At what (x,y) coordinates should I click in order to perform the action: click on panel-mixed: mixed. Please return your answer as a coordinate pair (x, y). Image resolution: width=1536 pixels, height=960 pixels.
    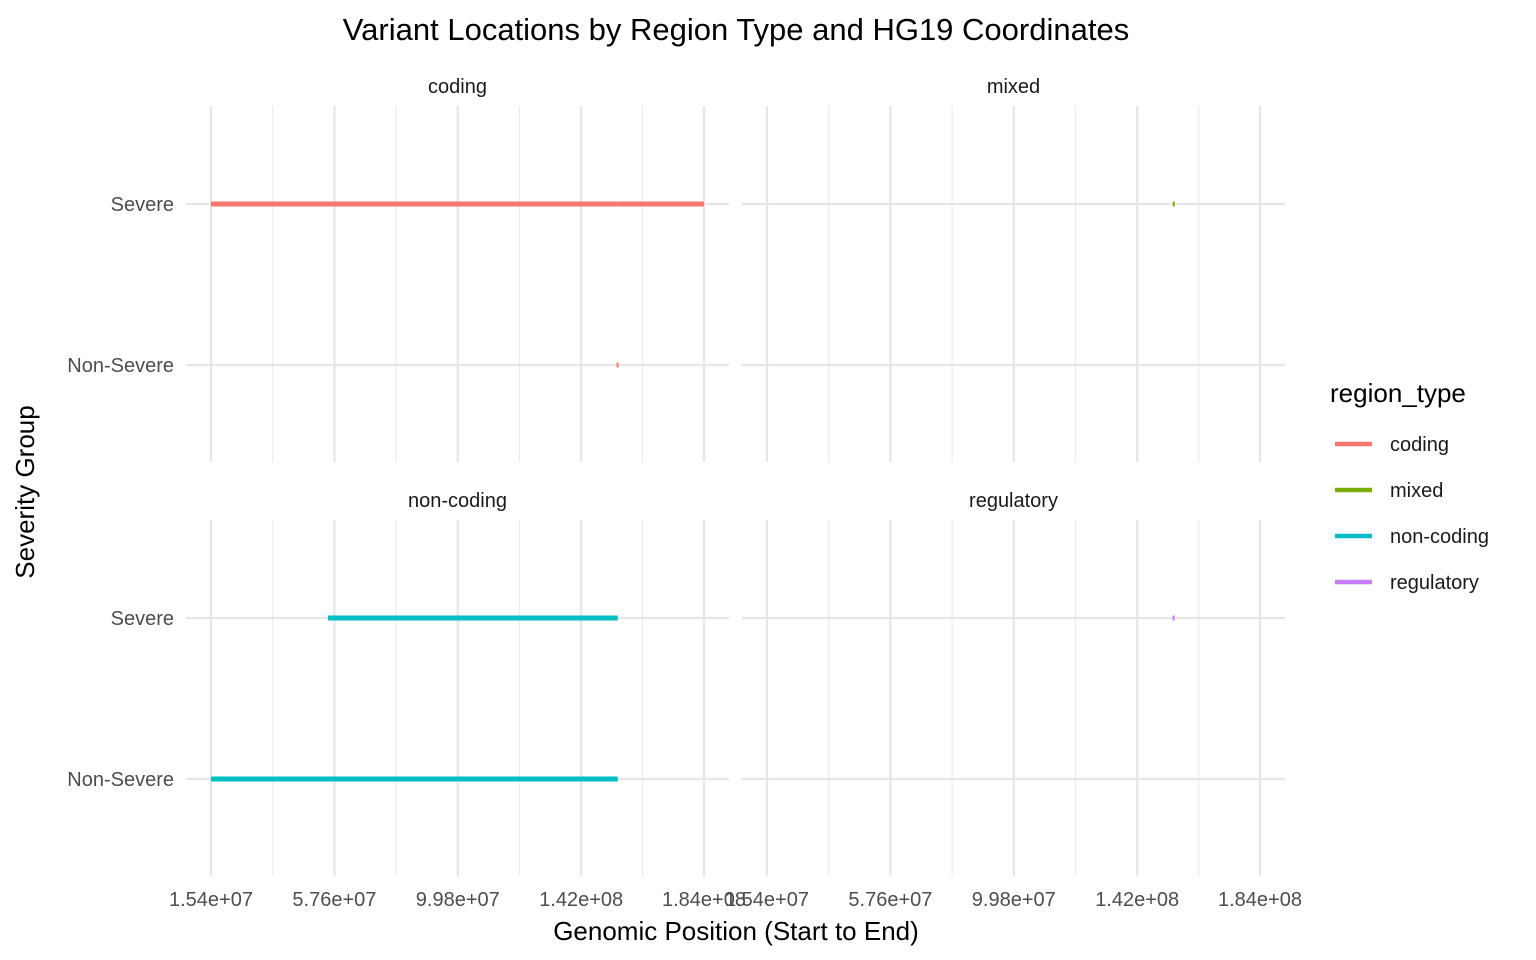
    Looking at the image, I should click on (1013, 269).